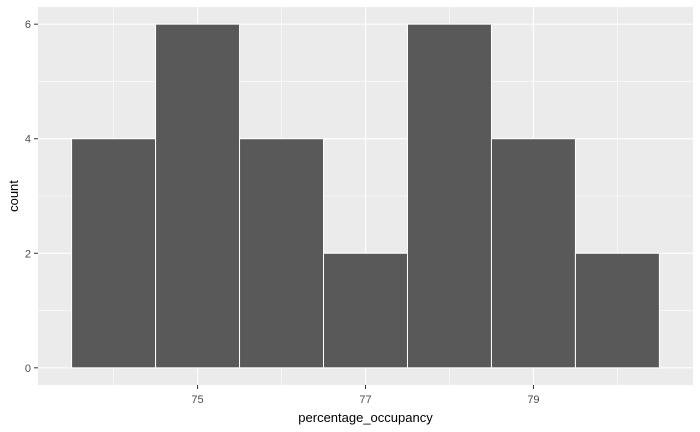  Describe the element at coordinates (365, 417) in the screenshot. I see `x-axis-title: percentage_occupancy` at that location.